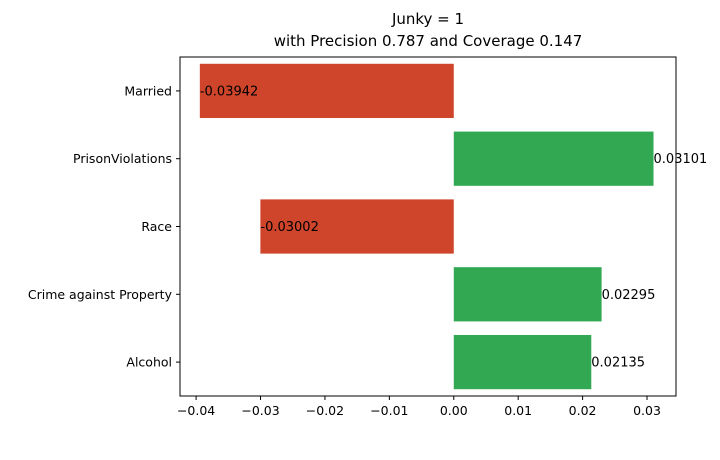  I want to click on bar-prisonviolations, so click(553, 158).